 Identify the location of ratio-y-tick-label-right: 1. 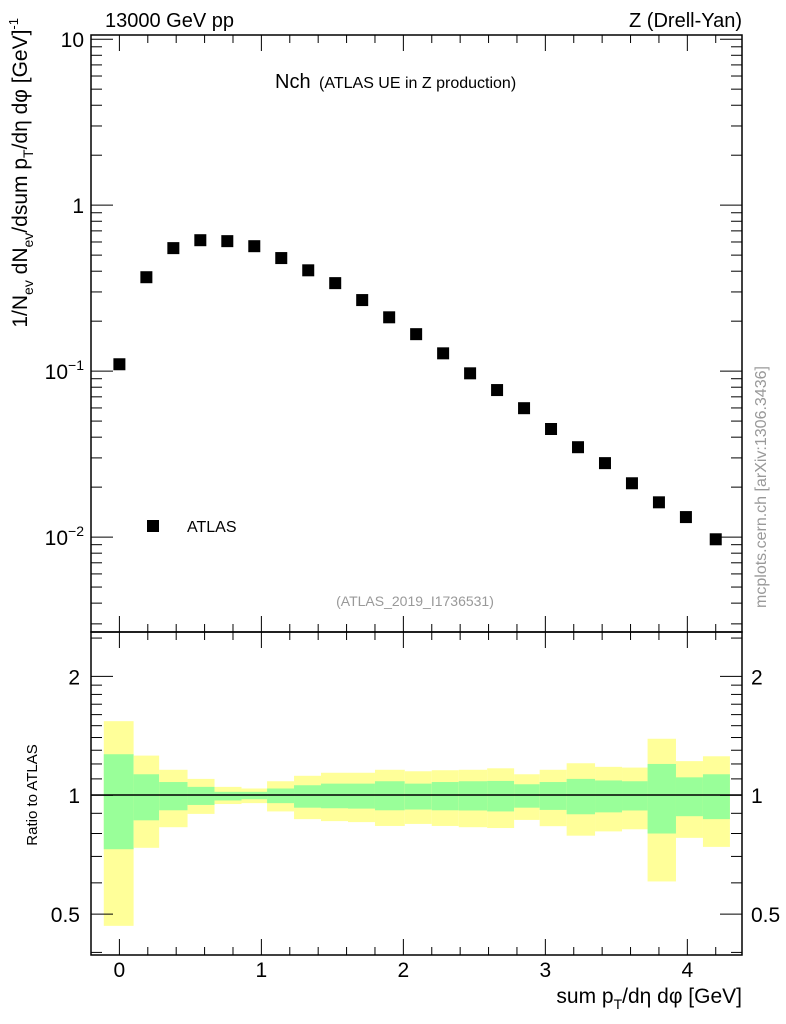
(757, 796).